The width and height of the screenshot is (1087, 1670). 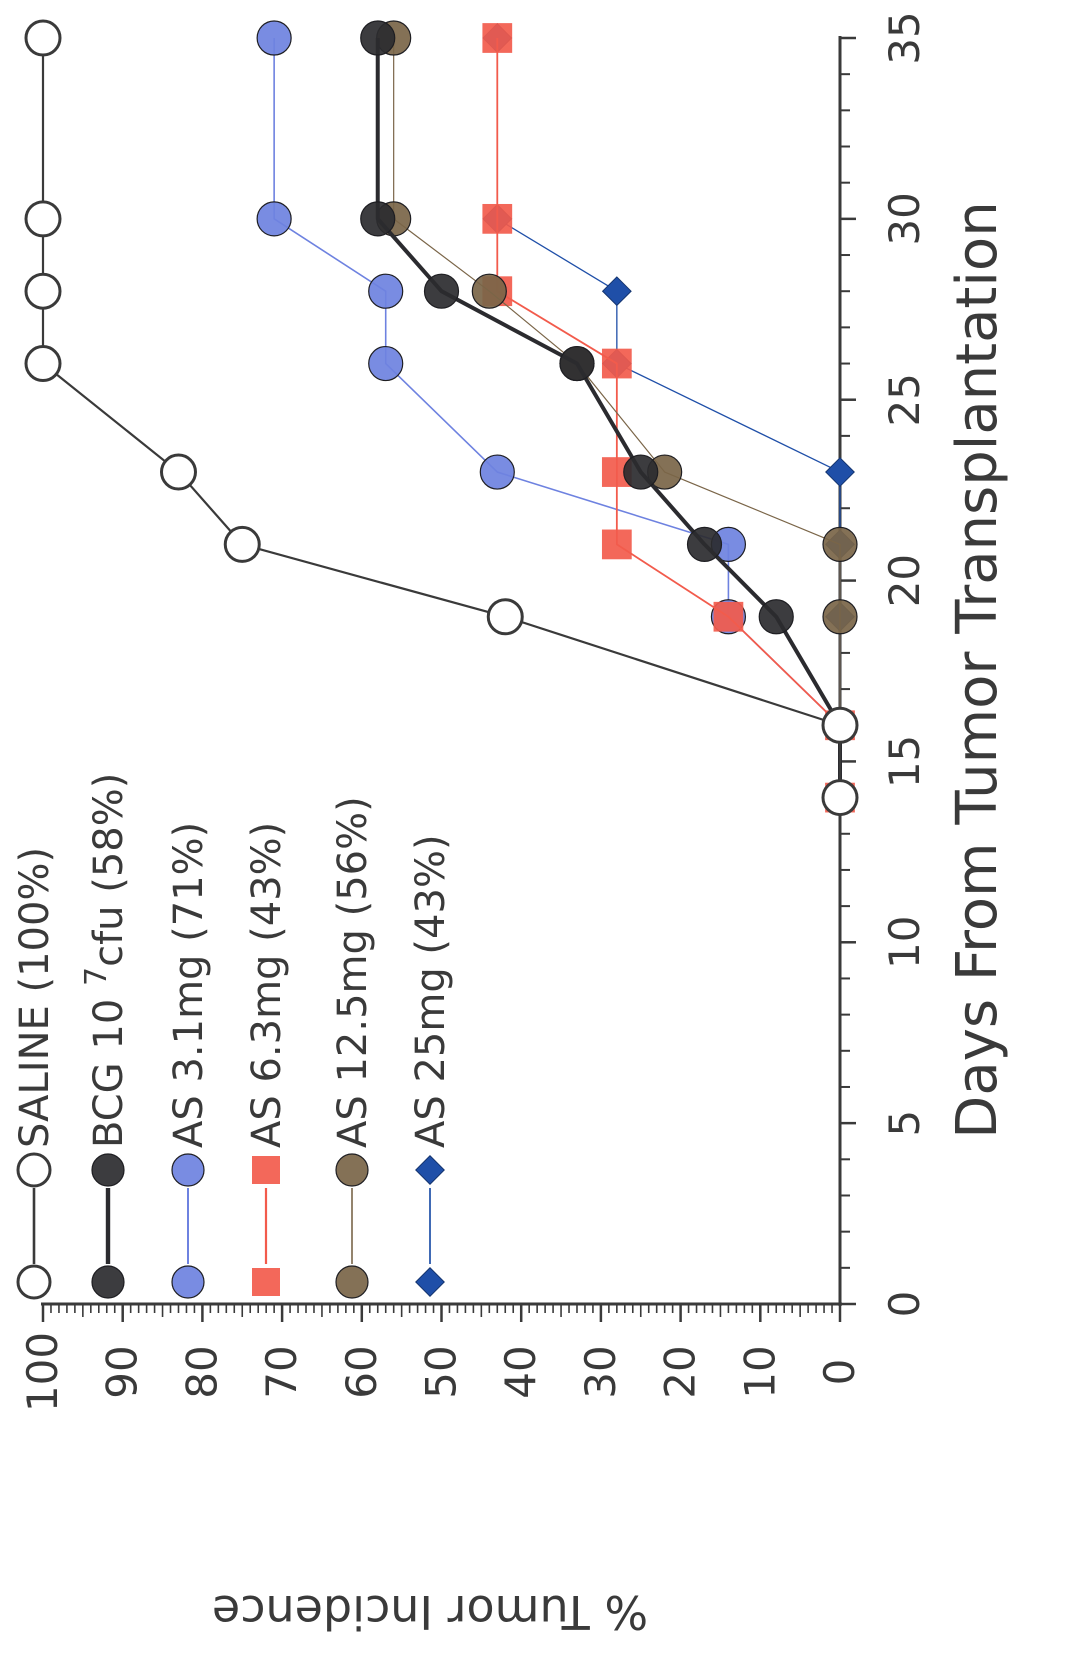 I want to click on y-tick-label: 100, so click(x=42, y=1372).